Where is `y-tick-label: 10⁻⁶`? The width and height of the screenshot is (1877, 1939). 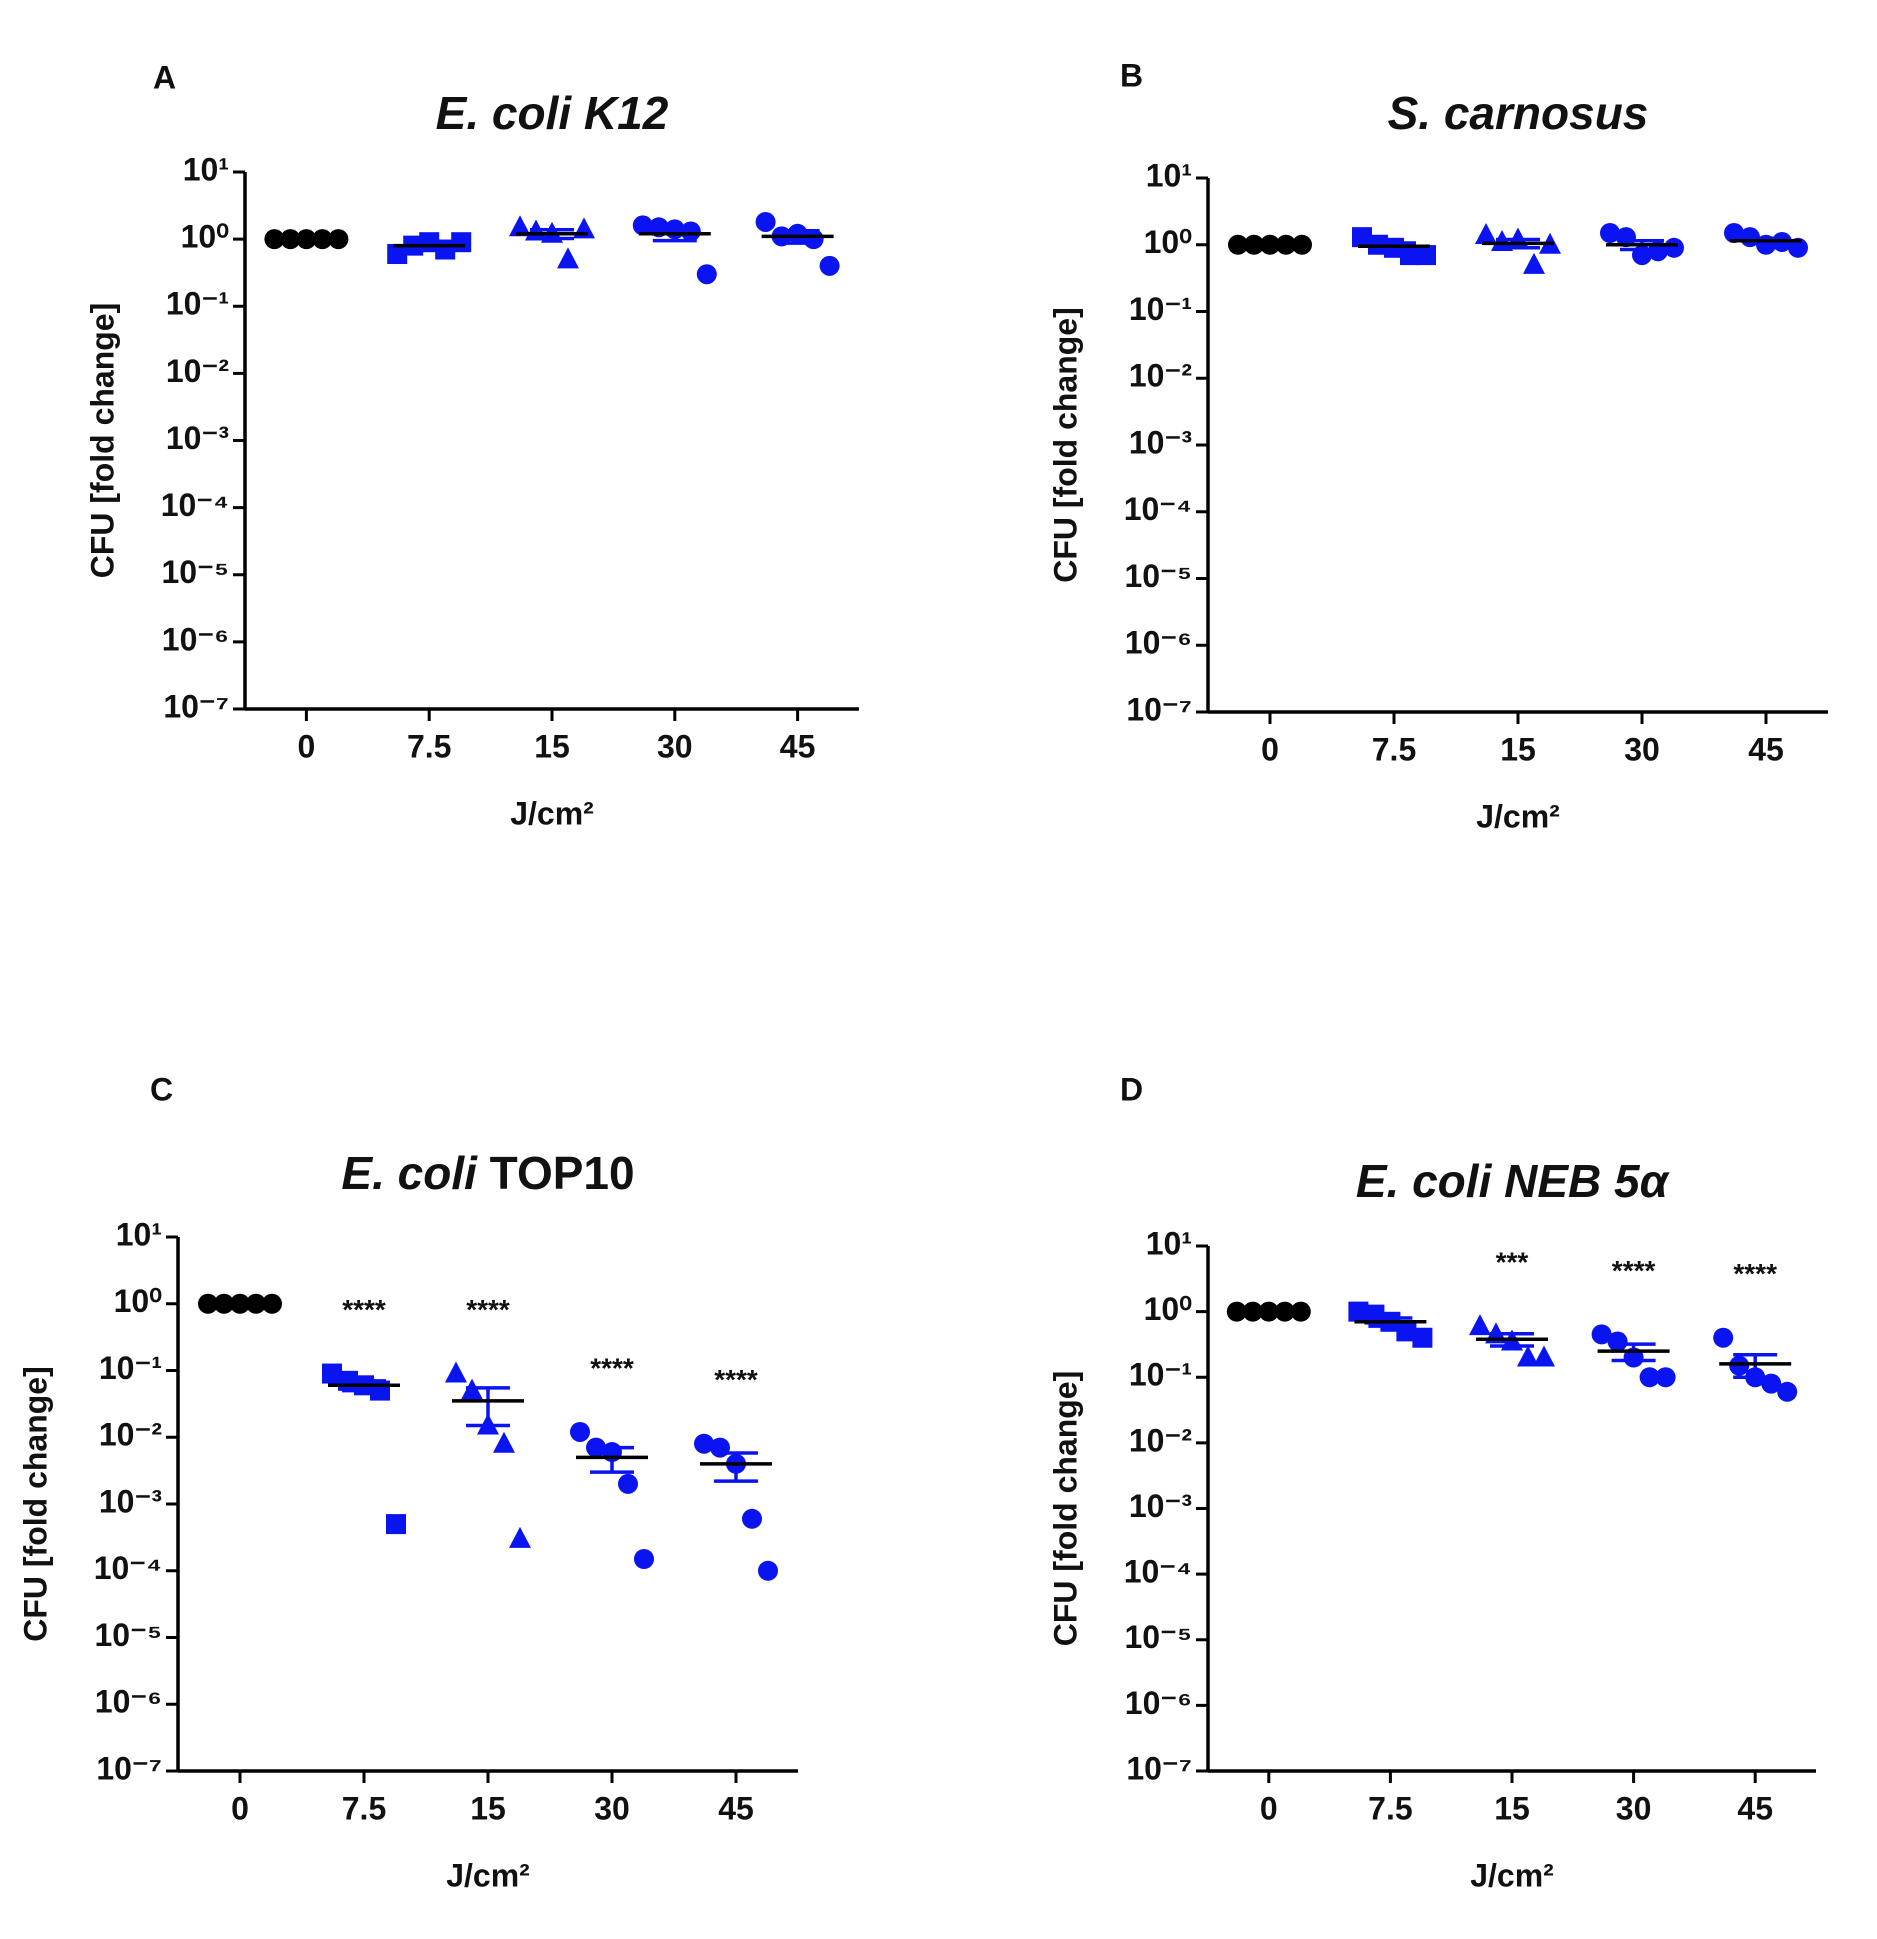 y-tick-label: 10⁻⁶ is located at coordinates (1158, 643).